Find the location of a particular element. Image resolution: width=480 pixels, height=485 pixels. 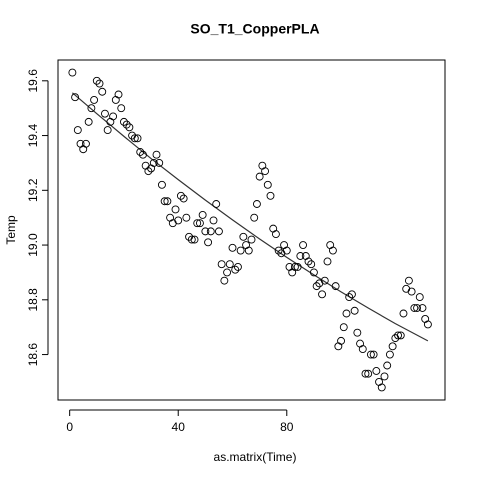

y-tick-label: 18.6 is located at coordinates (33, 355).